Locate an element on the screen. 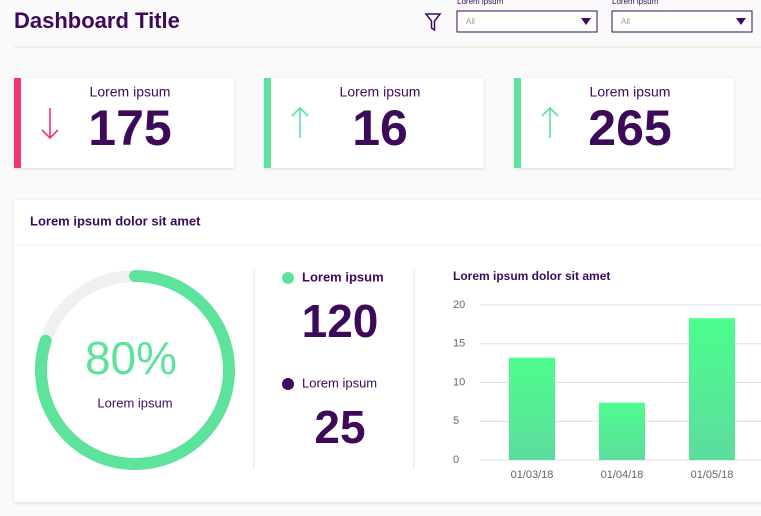 The width and height of the screenshot is (761, 516). header-title: Dashboard Title is located at coordinates (97, 20).